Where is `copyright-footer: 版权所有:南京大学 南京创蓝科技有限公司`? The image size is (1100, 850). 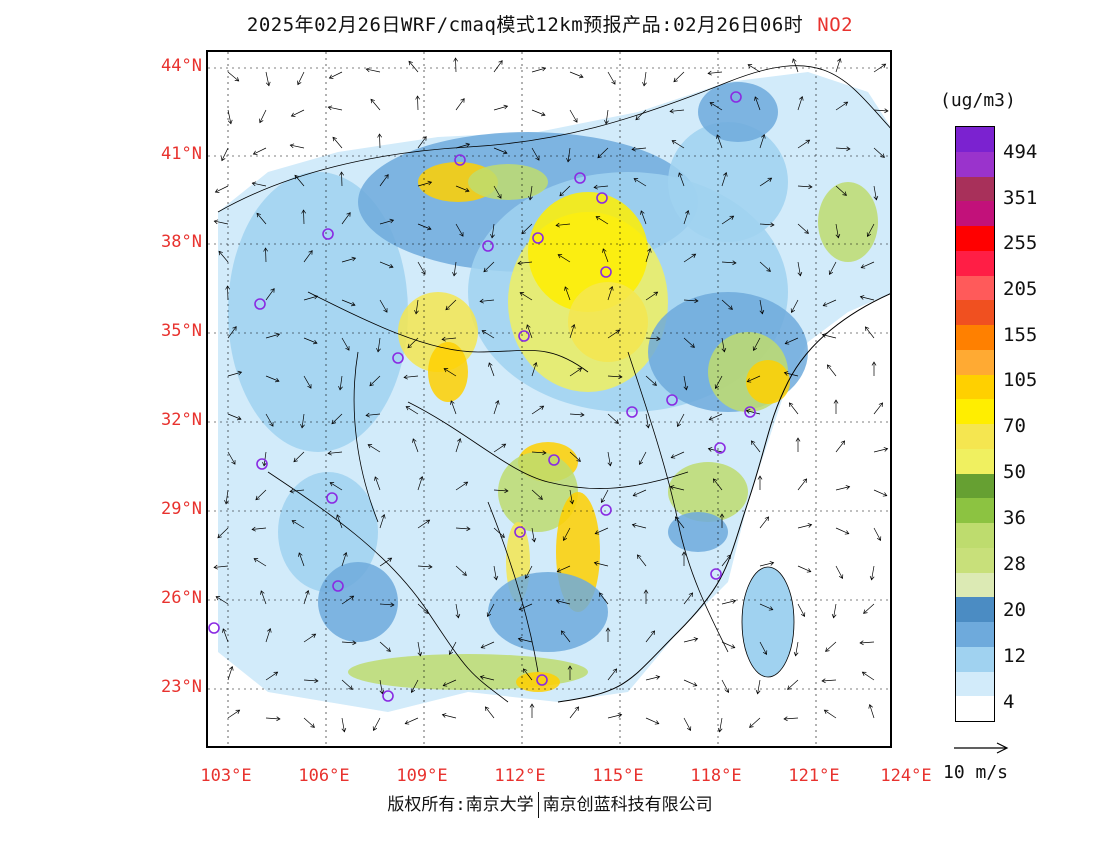
copyright-footer: 版权所有:南京大学 南京创蓝科技有限公司 is located at coordinates (550, 804).